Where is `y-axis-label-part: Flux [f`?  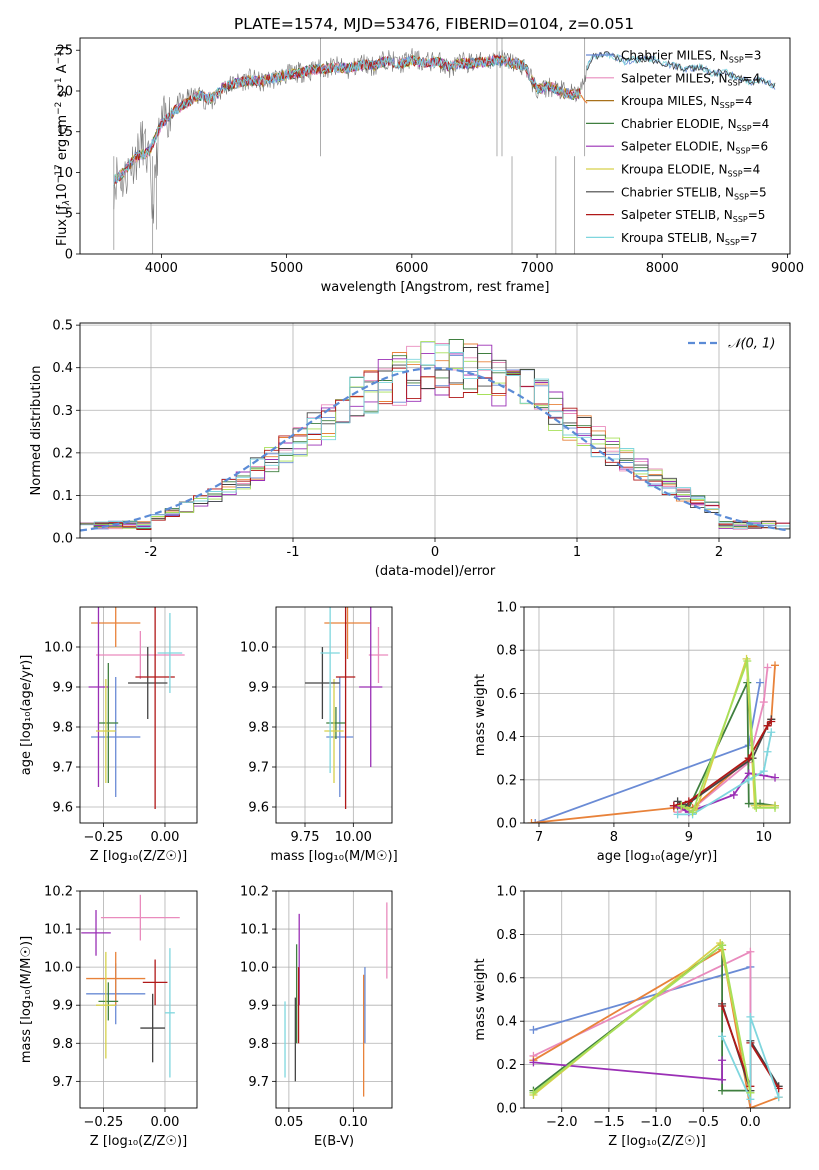 y-axis-label-part: Flux [f is located at coordinates (62, 225).